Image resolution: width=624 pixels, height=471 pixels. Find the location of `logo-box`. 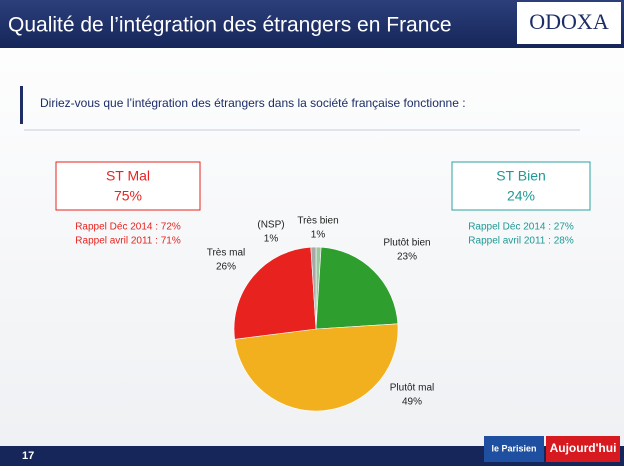

logo-box is located at coordinates (569, 23).